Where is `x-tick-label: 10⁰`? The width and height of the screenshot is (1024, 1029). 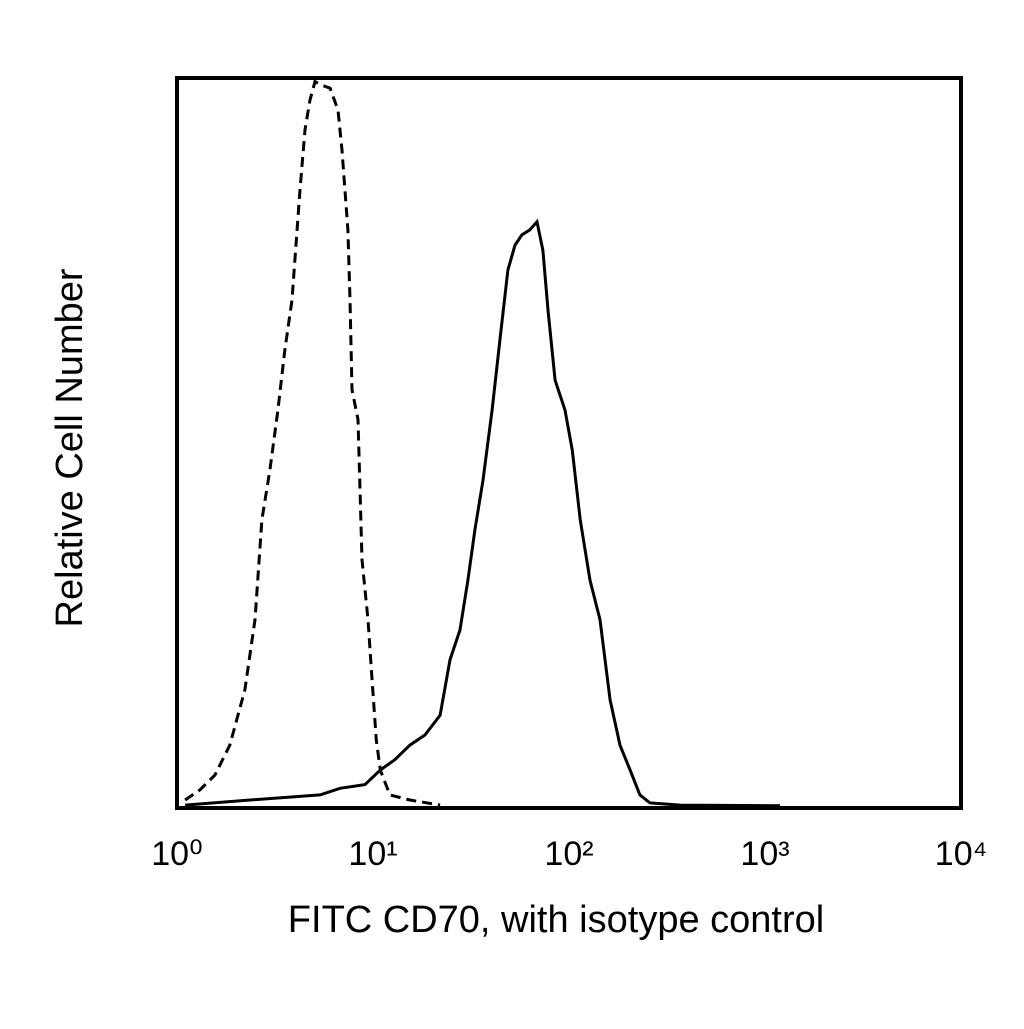 x-tick-label: 10⁰ is located at coordinates (176, 854).